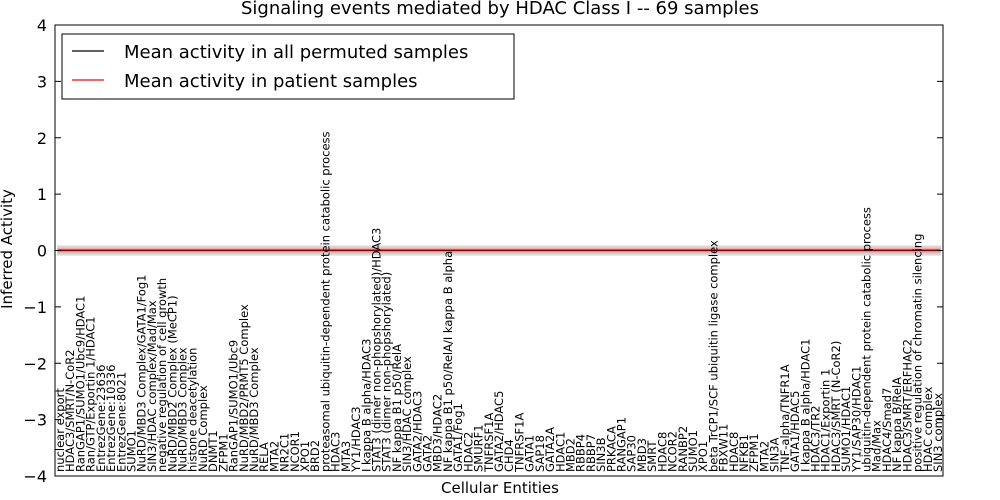 This screenshot has height=500, width=1000. Describe the element at coordinates (928, 429) in the screenshot. I see `x-tick-label: HDAC complex` at that location.